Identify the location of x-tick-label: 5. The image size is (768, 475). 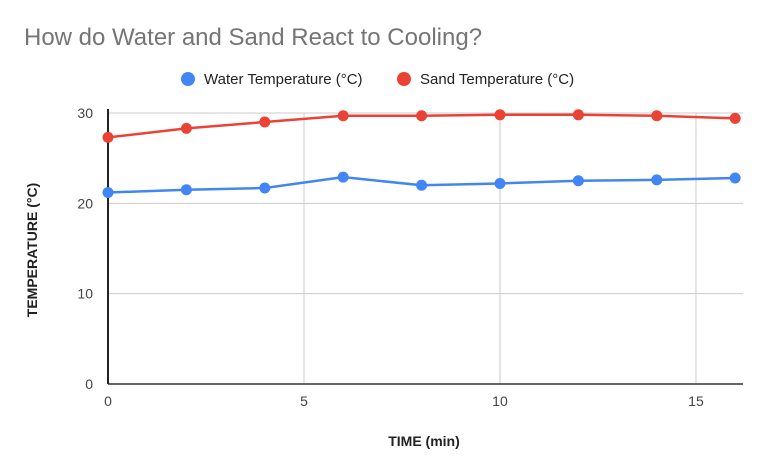
(304, 401).